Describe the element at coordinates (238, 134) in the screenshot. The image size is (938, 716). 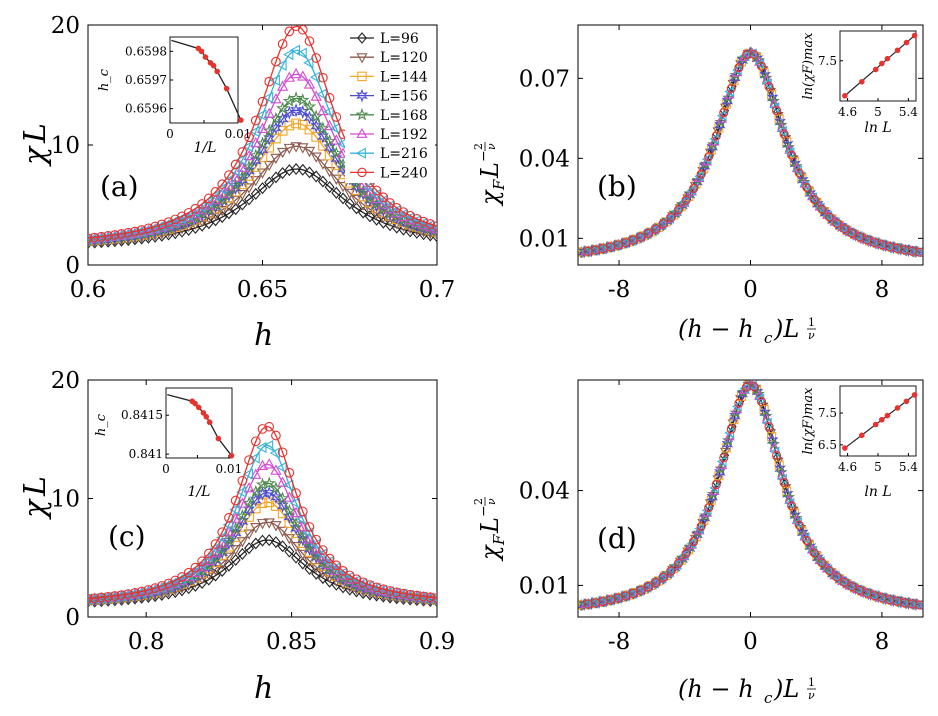
I see `panel-a-inset-xtick-label: 0.01` at that location.